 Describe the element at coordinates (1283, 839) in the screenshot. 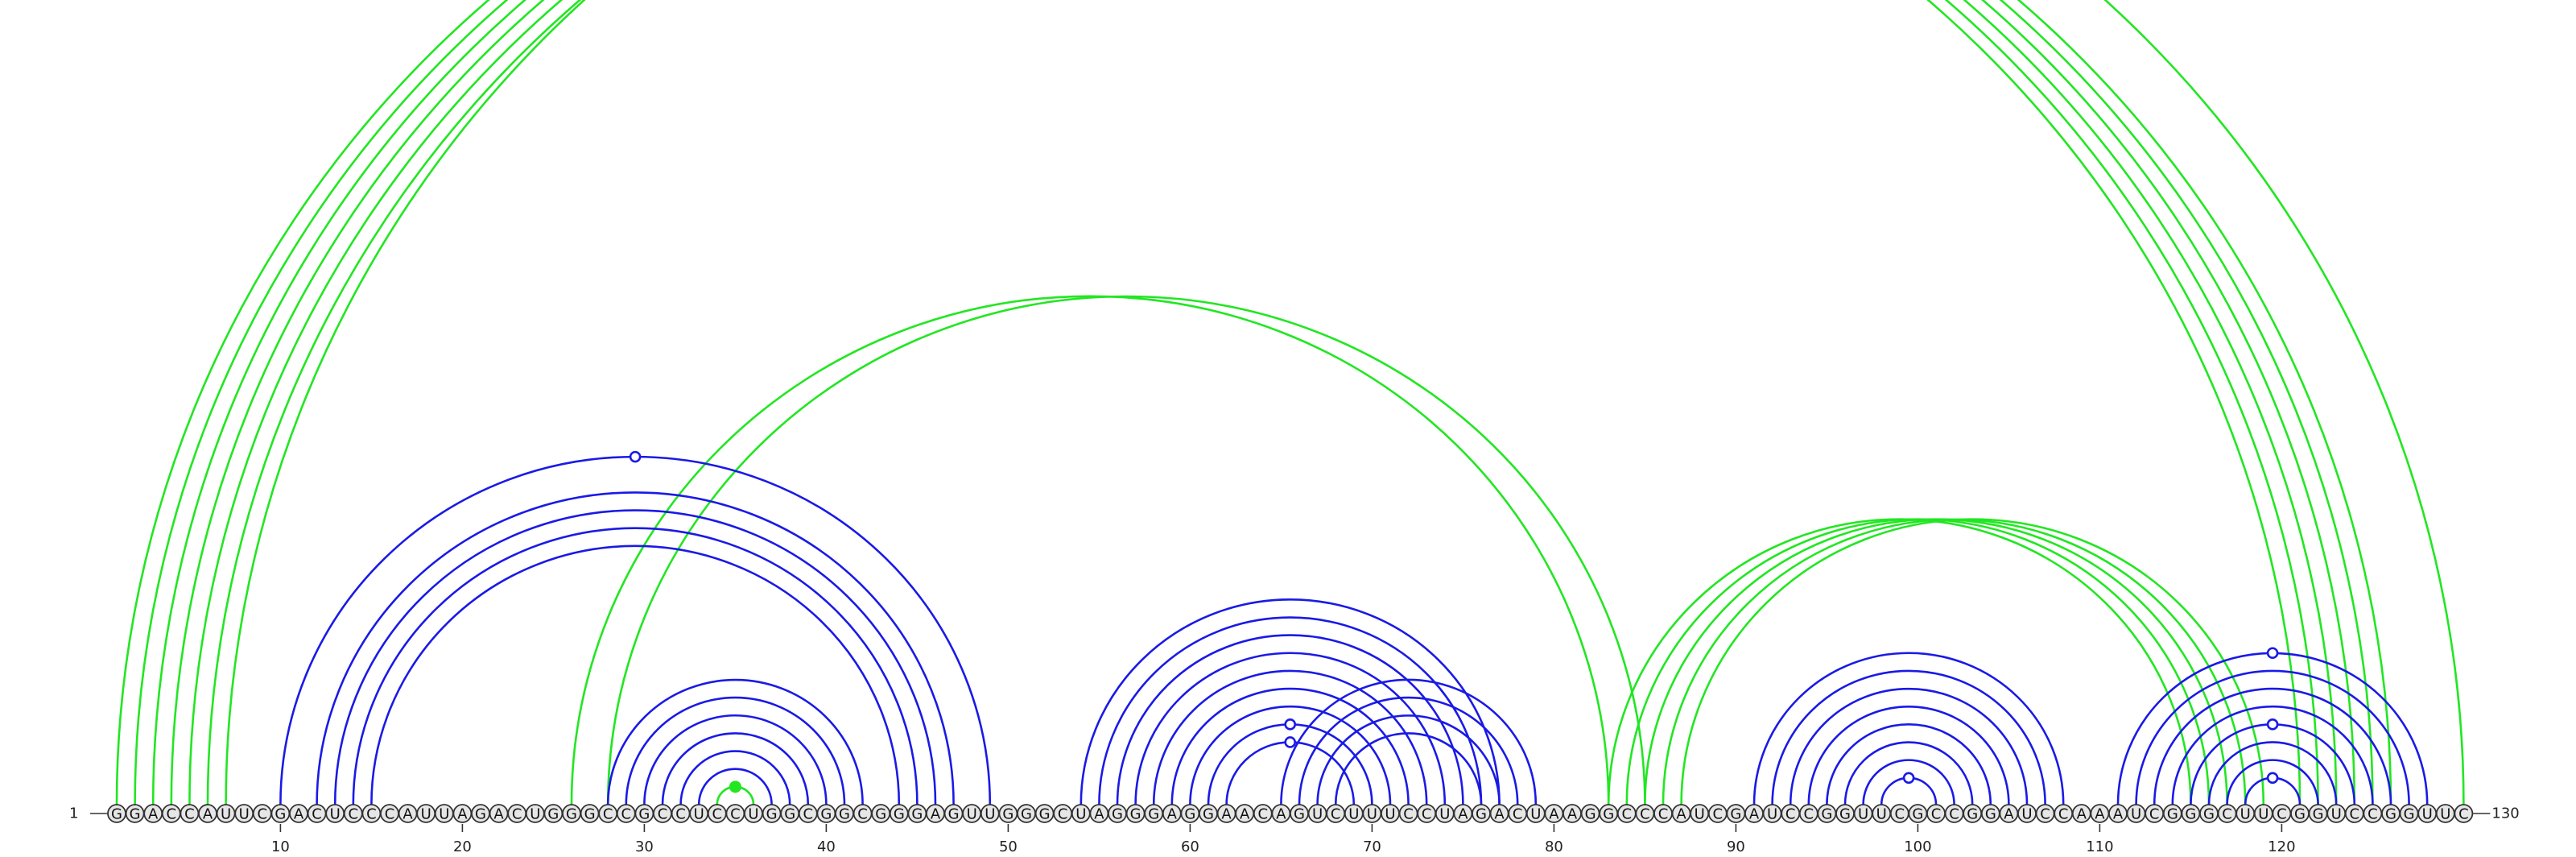

I see `position-axis: 10 20 30 40 50 60 70 80 90 100 110 120` at that location.